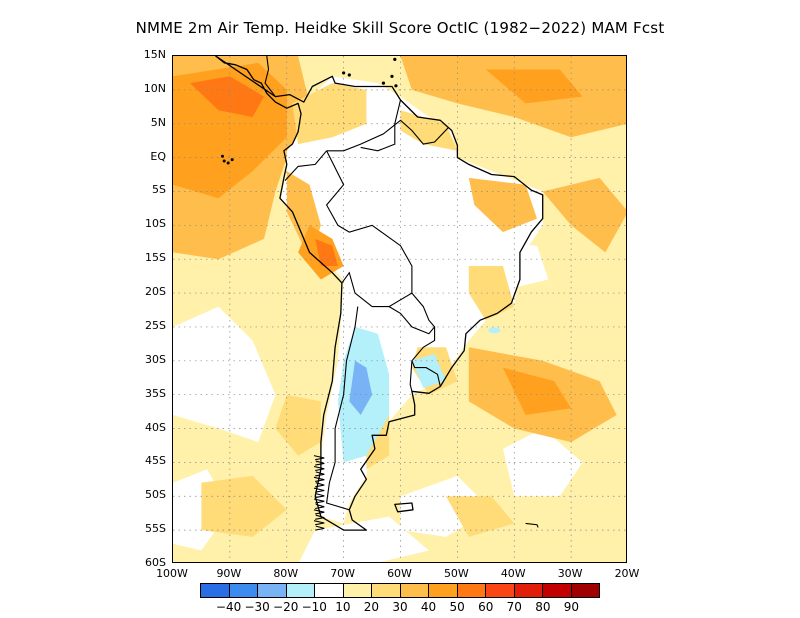  What do you see at coordinates (480, 516) in the screenshot?
I see `south-atlantic-mid` at bounding box center [480, 516].